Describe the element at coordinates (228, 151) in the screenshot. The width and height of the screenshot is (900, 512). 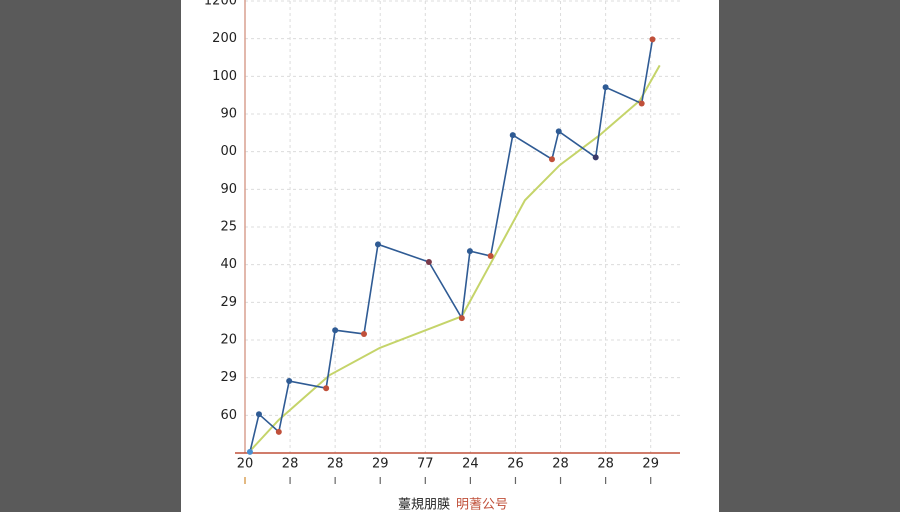
I see `y-tick-label: 00` at that location.